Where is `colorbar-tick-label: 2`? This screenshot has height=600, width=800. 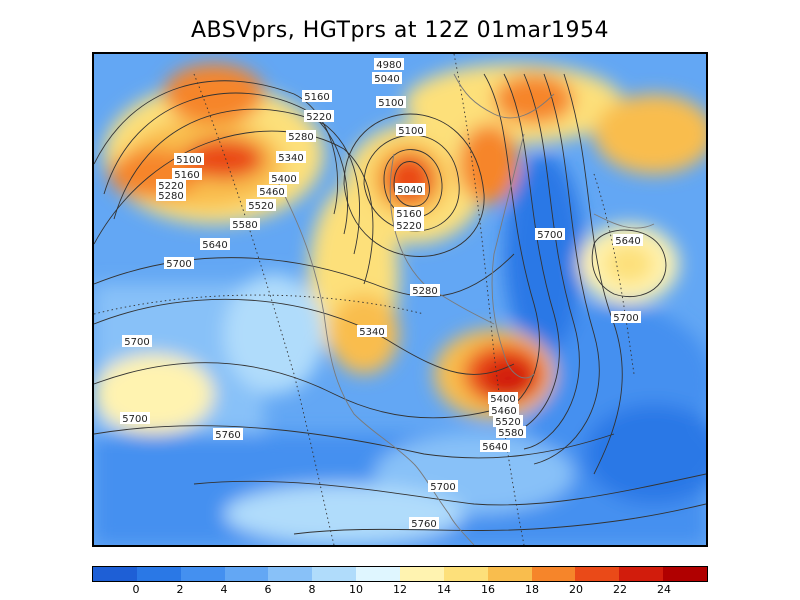 colorbar-tick-label: 2 is located at coordinates (180, 589).